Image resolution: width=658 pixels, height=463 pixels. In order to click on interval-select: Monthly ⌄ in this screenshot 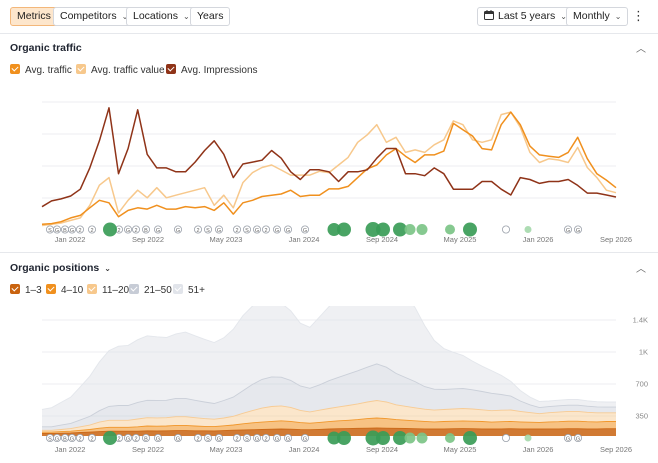, I will do `click(597, 16)`.